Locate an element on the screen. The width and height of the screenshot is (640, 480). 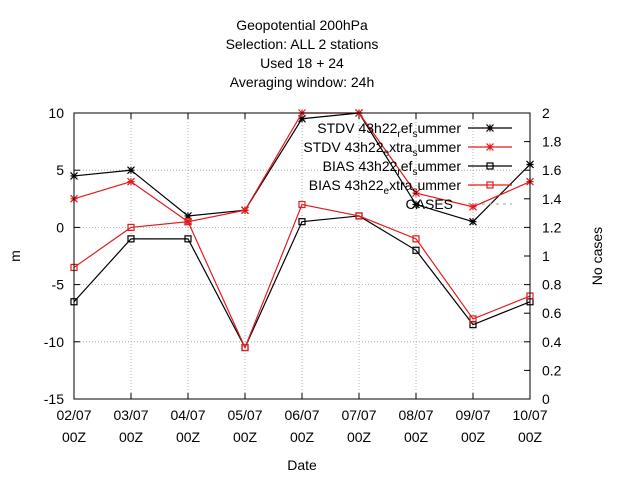
legend-label: BIAS 43h22refsummer is located at coordinates (392, 168).